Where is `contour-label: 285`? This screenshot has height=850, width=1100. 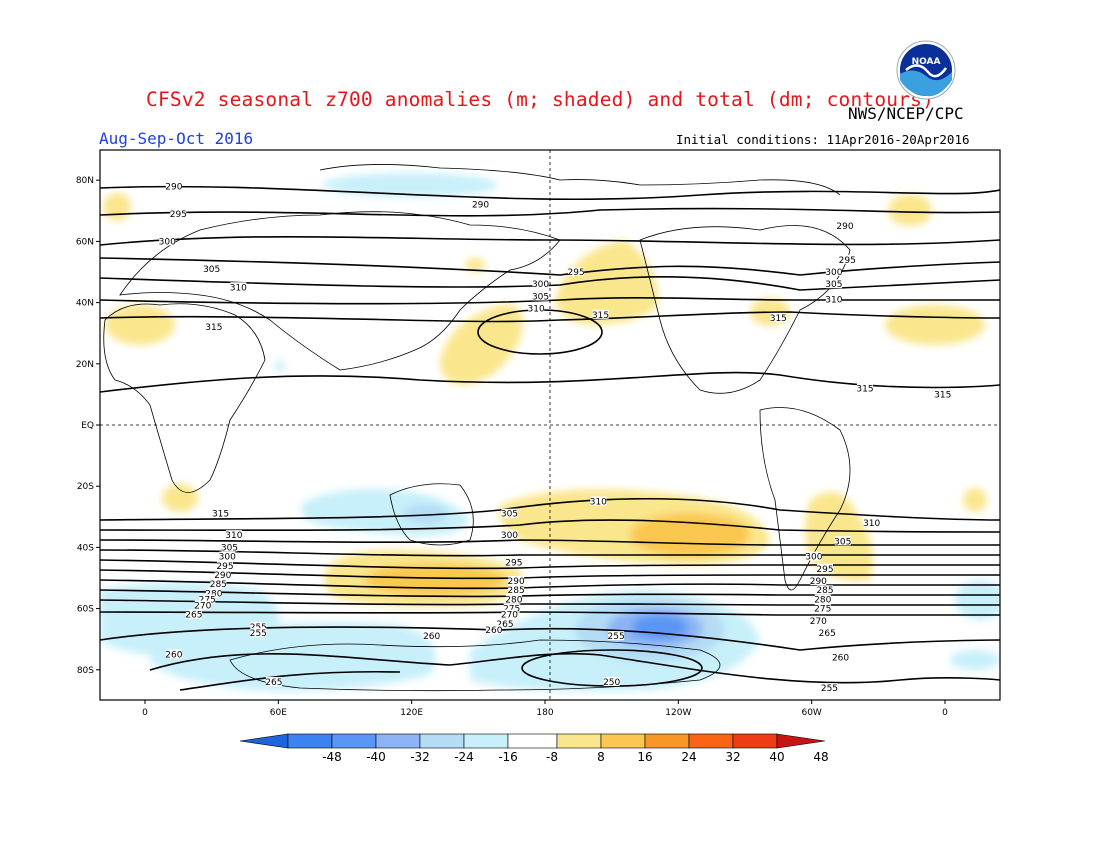 contour-label: 285 is located at coordinates (218, 585).